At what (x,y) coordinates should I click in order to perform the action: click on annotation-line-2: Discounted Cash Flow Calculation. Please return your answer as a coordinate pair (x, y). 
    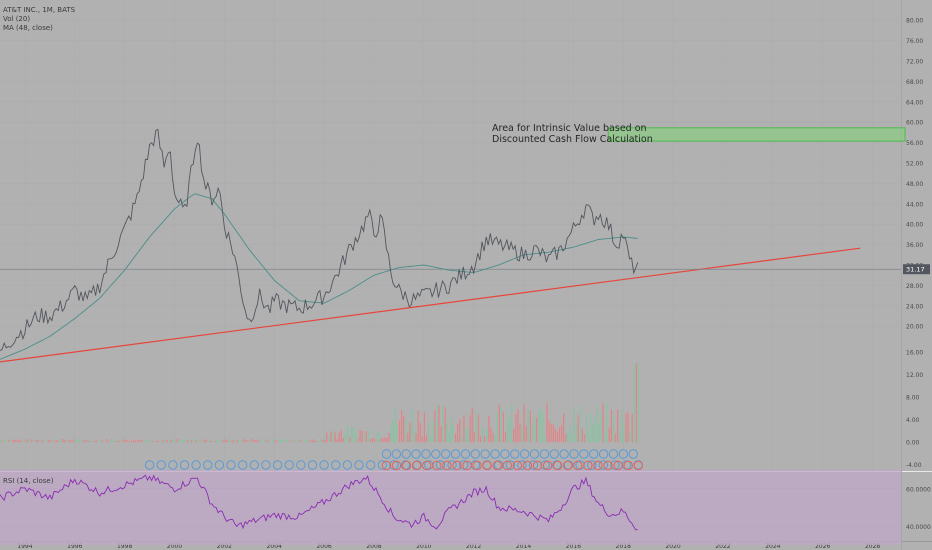
    Looking at the image, I should click on (572, 139).